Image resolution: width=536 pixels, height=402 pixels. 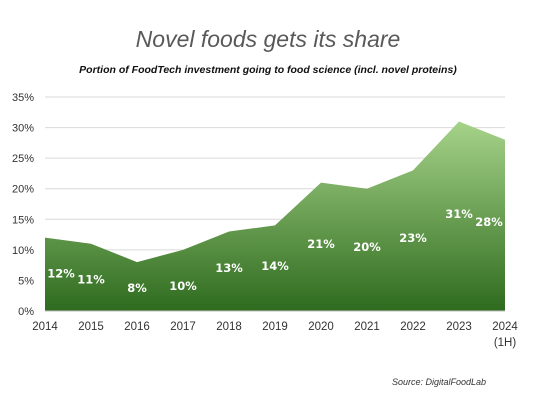 I want to click on data-label: 14%, so click(x=275, y=266).